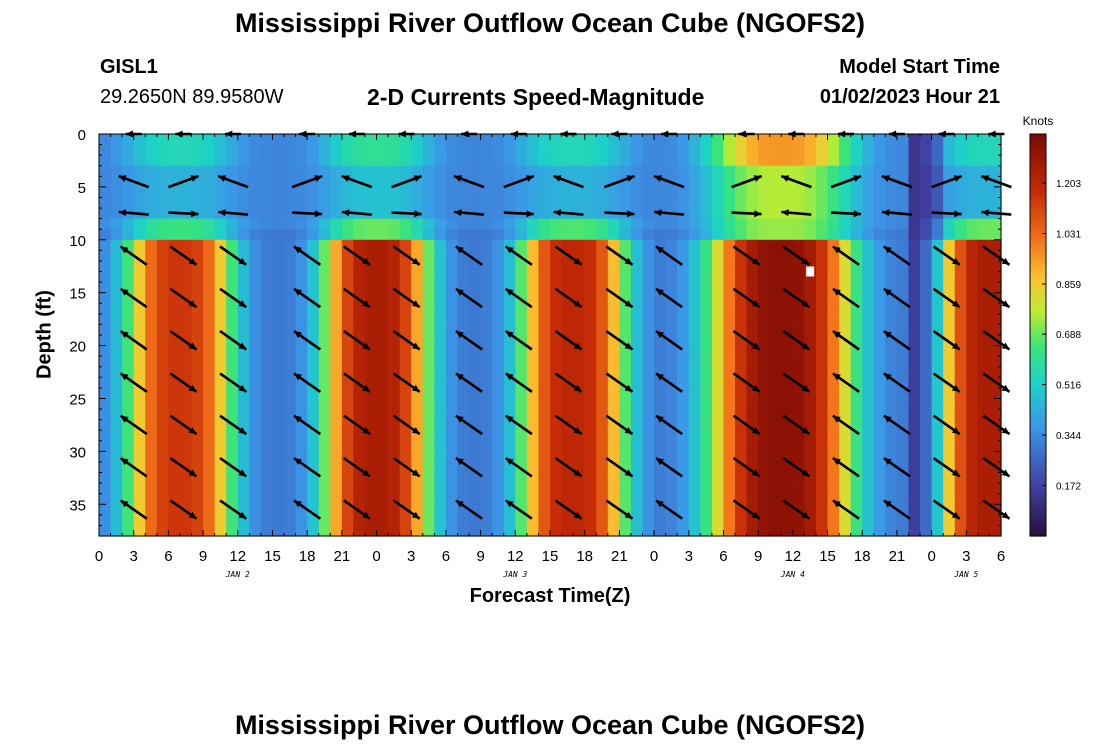 This screenshot has width=1100, height=750. Describe the element at coordinates (307, 556) in the screenshot. I see `x-tick-label: 18` at that location.